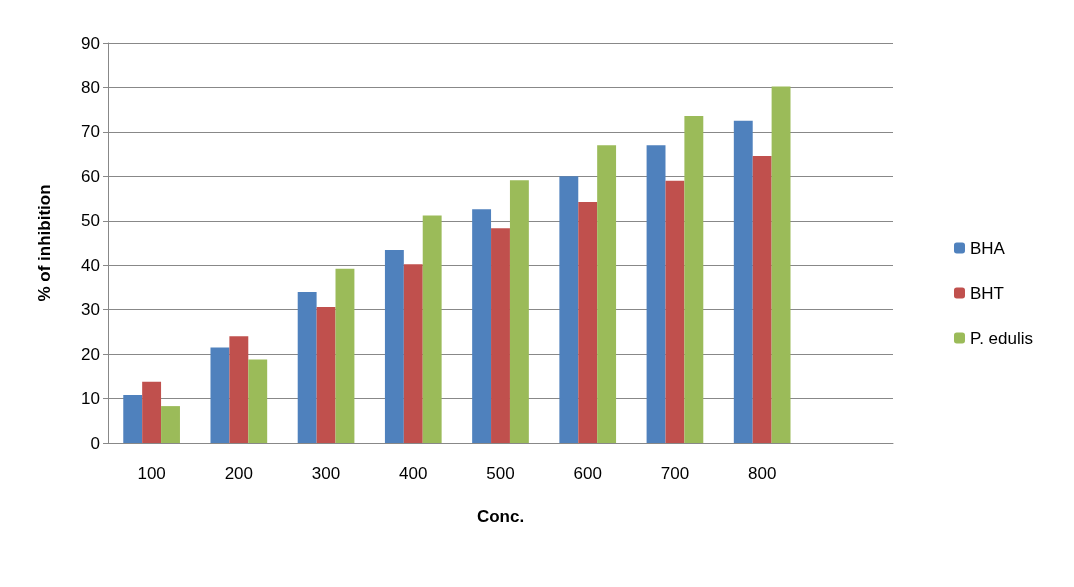 This screenshot has height=587, width=1074. What do you see at coordinates (675, 473) in the screenshot?
I see `x-tick-label: 700` at bounding box center [675, 473].